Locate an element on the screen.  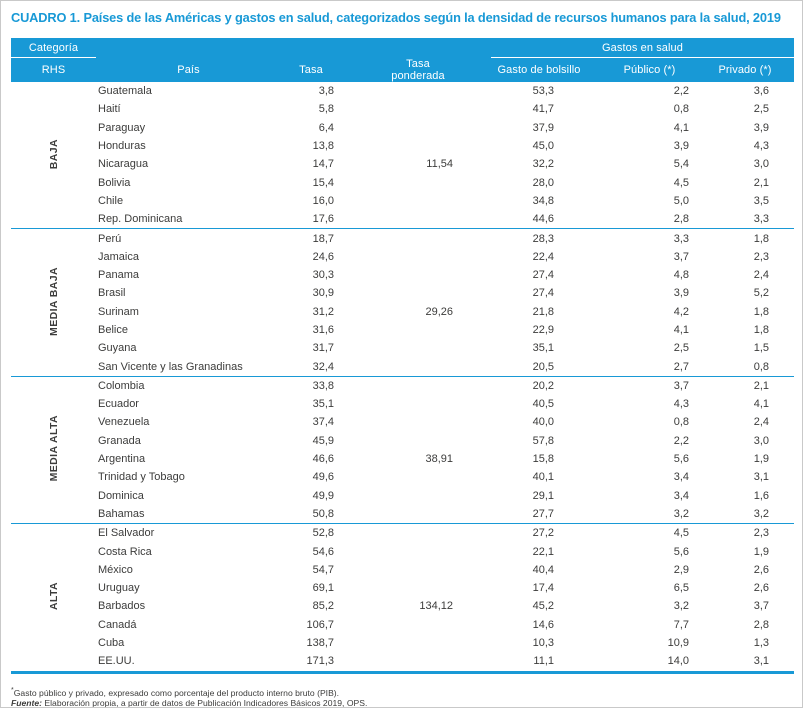
cell-tasa: 32,4 is located at coordinates (323, 366).